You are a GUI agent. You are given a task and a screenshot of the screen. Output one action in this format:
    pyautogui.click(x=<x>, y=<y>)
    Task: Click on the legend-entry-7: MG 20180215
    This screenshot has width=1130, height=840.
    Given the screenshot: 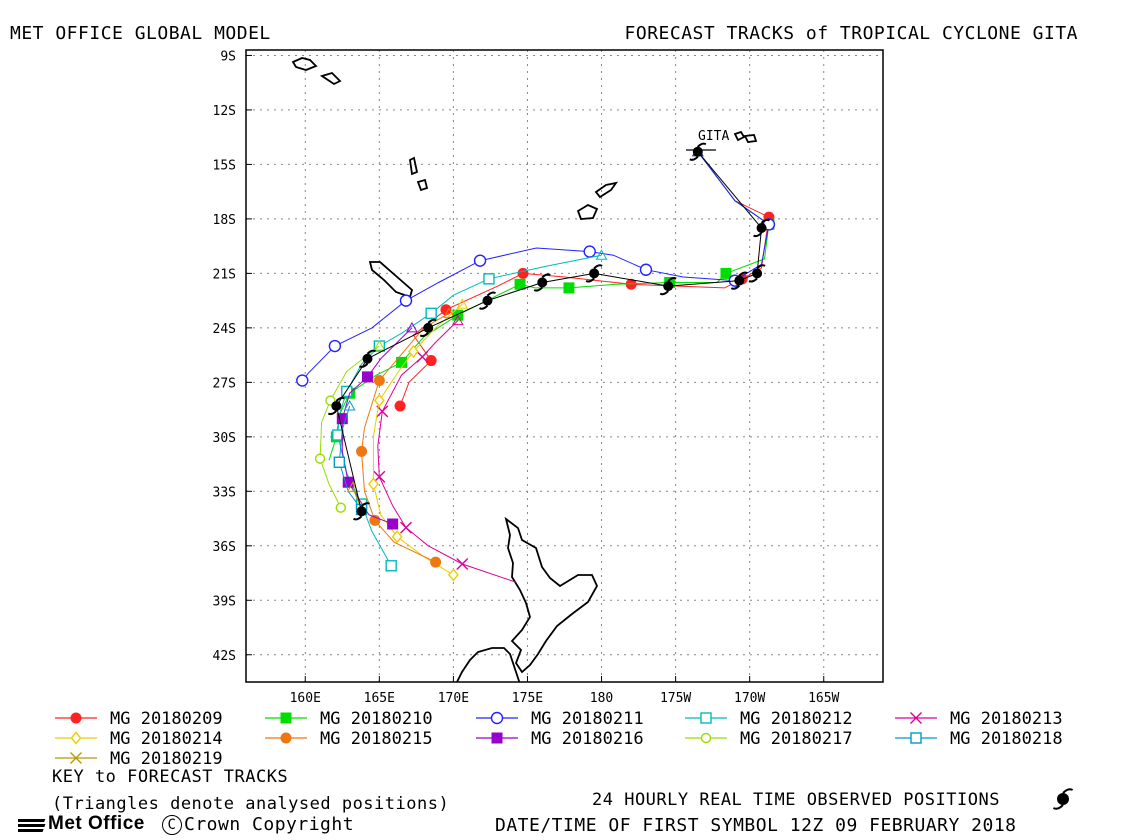 What is the action you would take?
    pyautogui.click(x=349, y=739)
    